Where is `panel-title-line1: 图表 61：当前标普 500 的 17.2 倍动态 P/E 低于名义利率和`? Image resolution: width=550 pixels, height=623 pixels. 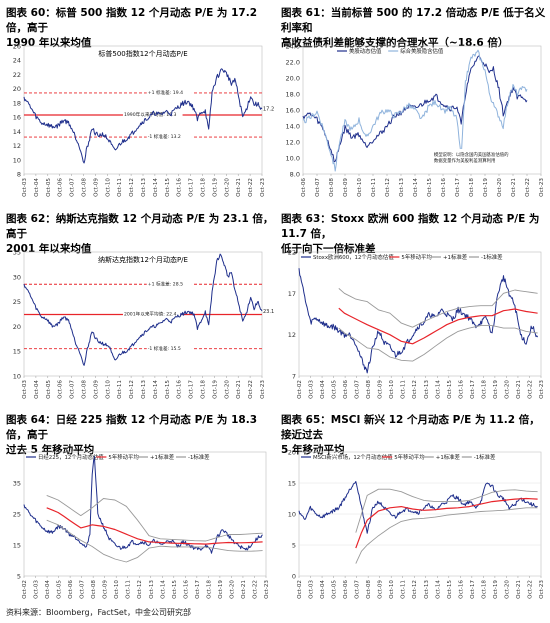 panel-title-line1: 图表 61：当前标普 500 的 17.2 倍动态 P/E 低于名义利率和 is located at coordinates (413, 20).